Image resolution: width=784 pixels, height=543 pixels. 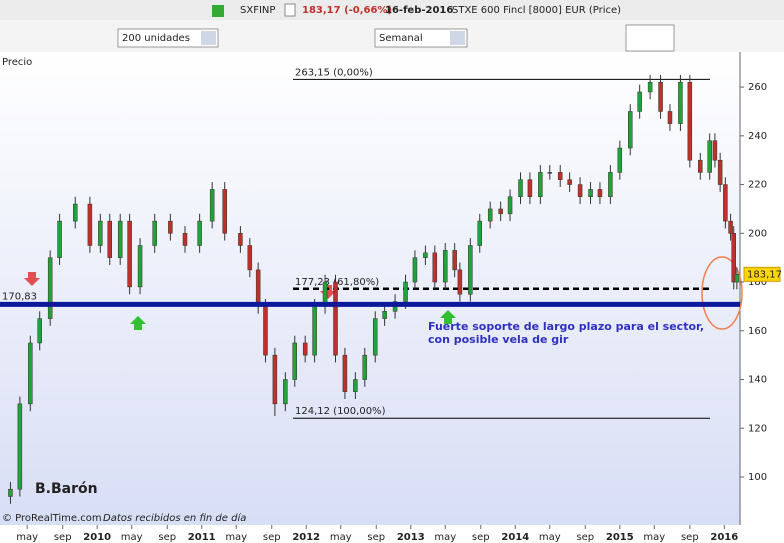 I want to click on y-tick-label: 120, so click(x=757, y=428).